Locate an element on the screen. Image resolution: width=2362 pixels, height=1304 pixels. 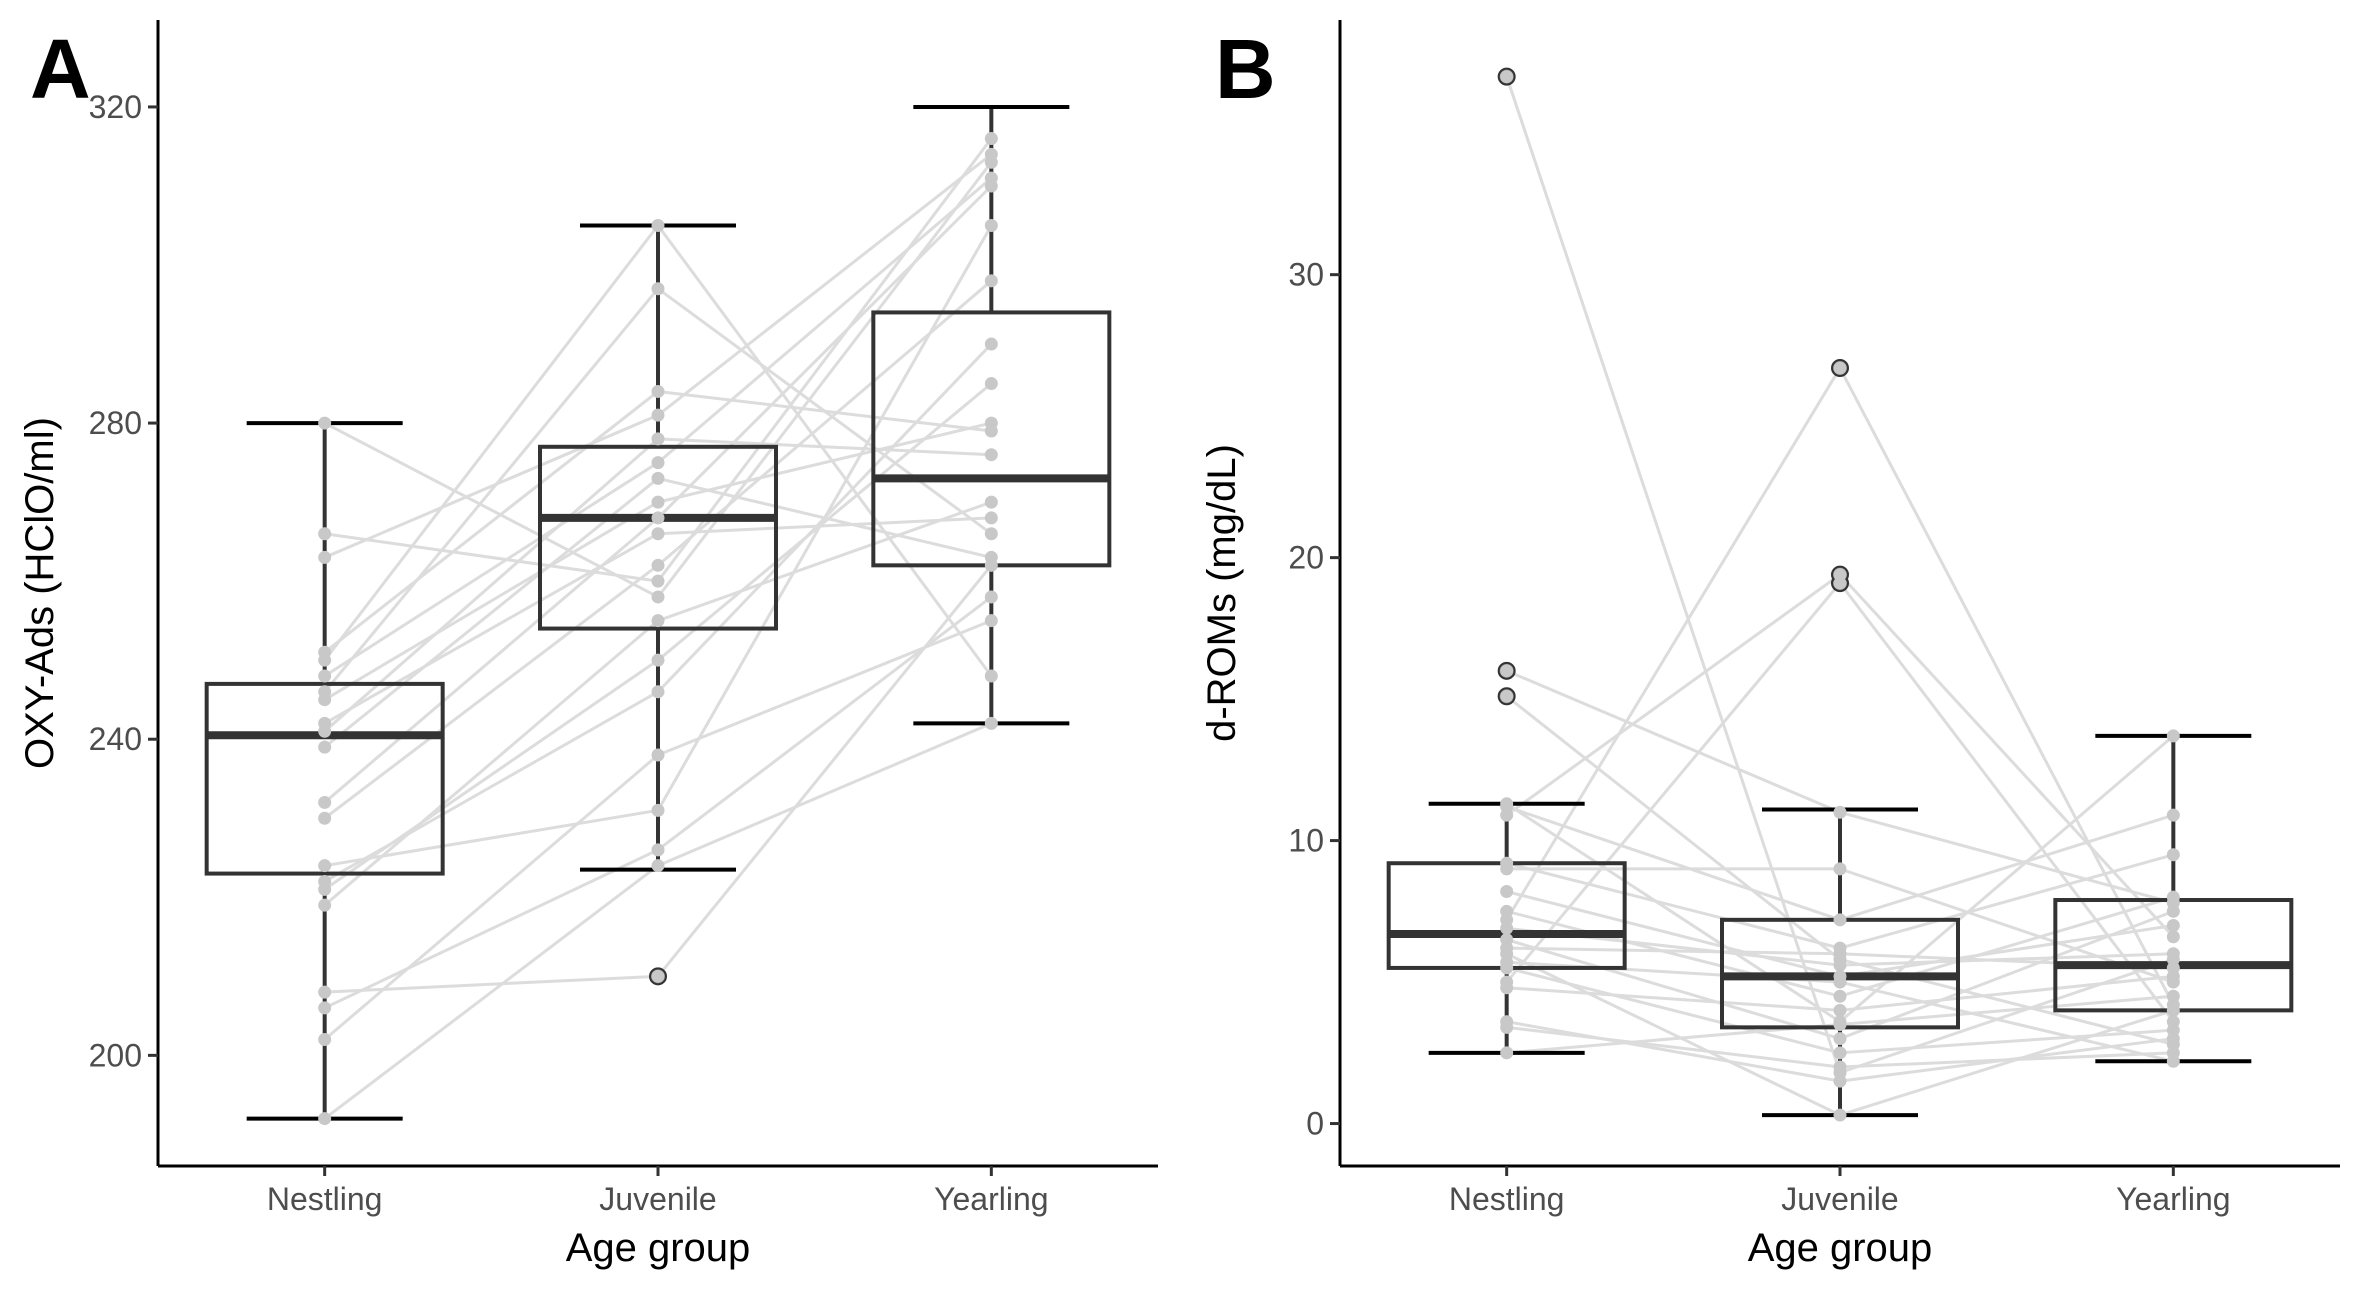
x-axis-title: Age group is located at coordinates (1840, 1248).